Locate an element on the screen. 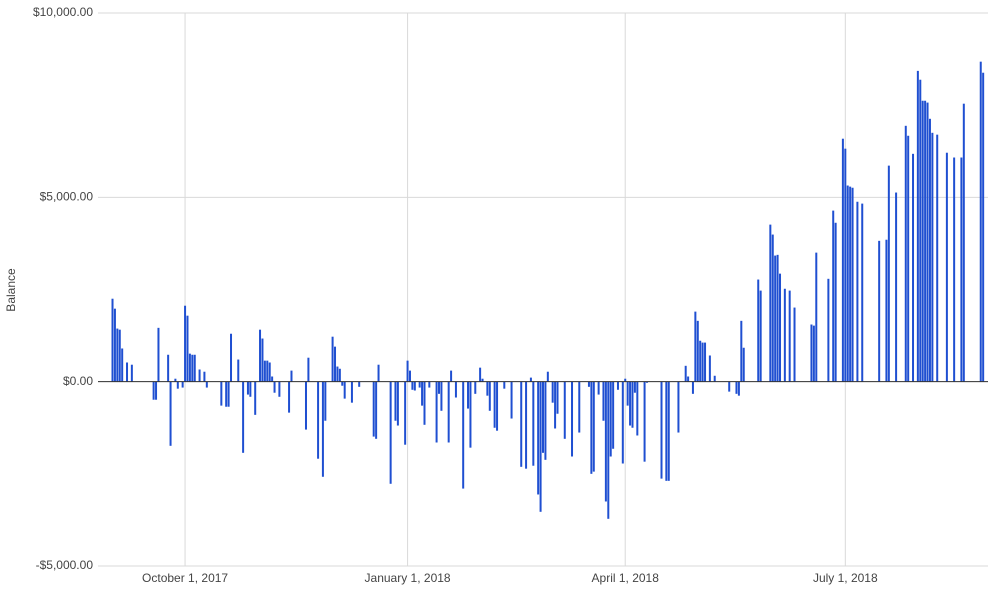 The height and width of the screenshot is (594, 1000). y-tick-label: $10,000.00 is located at coordinates (63, 12).